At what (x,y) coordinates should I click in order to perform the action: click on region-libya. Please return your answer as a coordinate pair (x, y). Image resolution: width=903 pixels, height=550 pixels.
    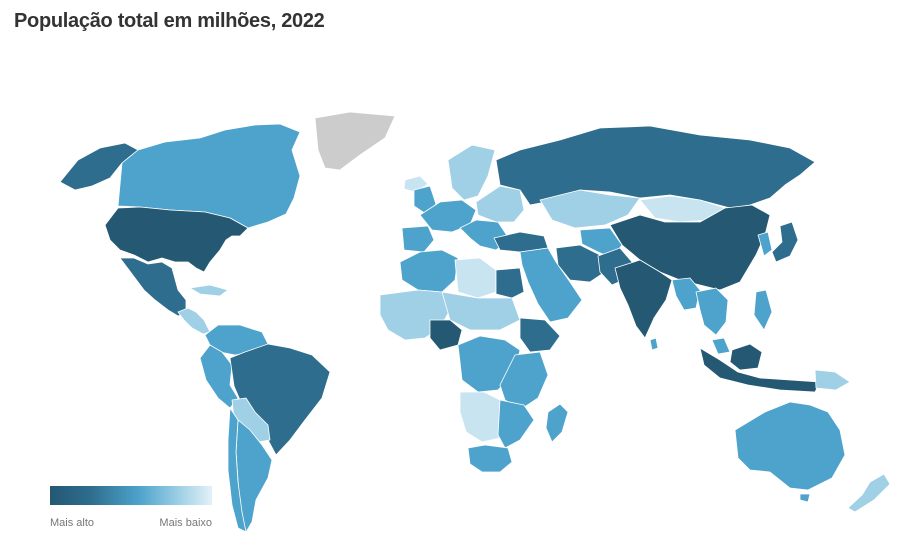
    Looking at the image, I should click on (475, 278).